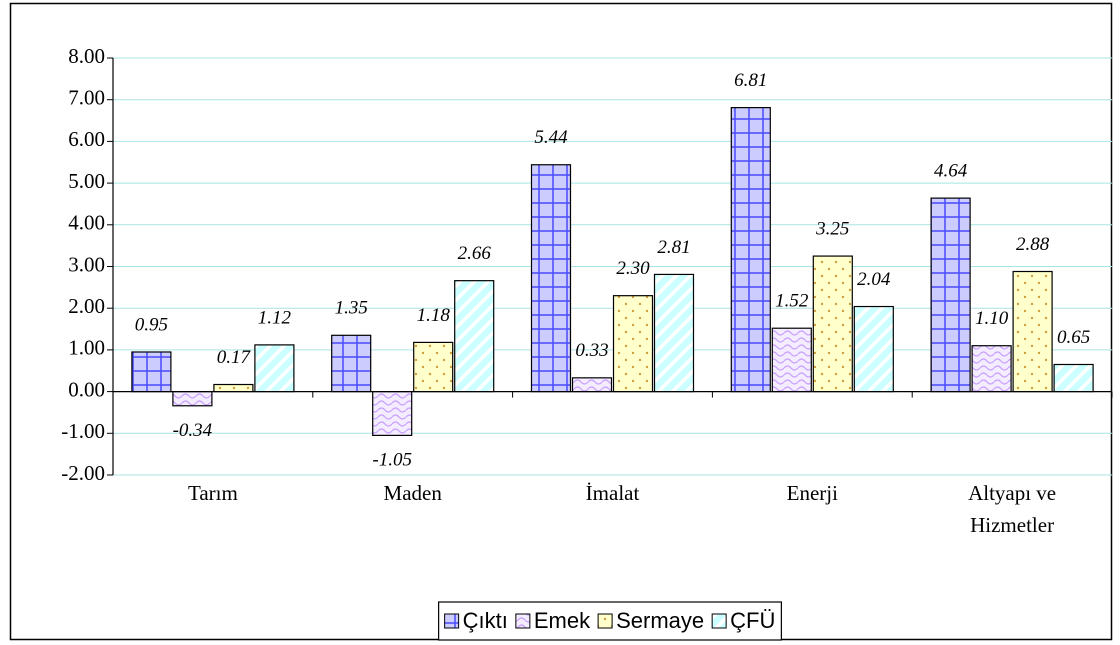  What do you see at coordinates (951, 170) in the screenshot?
I see `data-label: 4.64` at bounding box center [951, 170].